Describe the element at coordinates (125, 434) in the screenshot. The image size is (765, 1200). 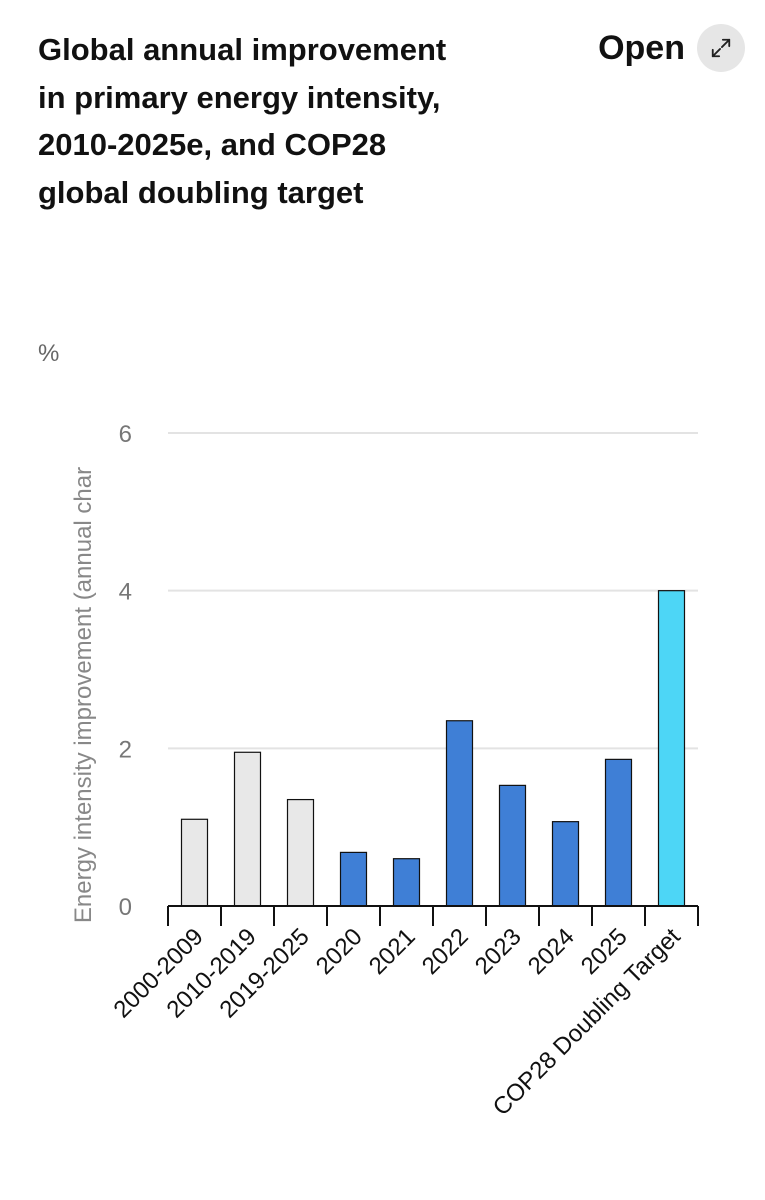
I see `y-tick-label: 6` at that location.